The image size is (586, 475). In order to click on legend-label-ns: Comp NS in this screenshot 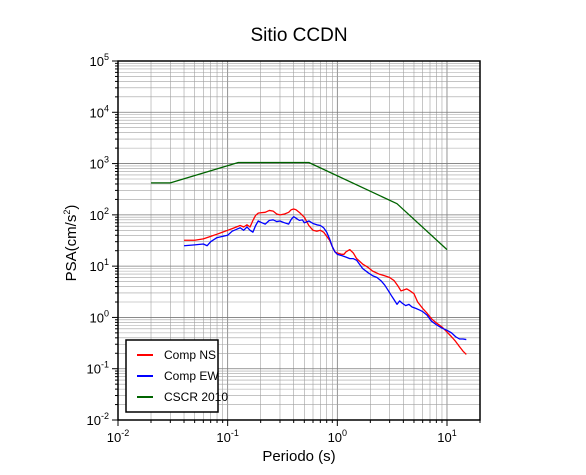, I will do `click(190, 355)`.